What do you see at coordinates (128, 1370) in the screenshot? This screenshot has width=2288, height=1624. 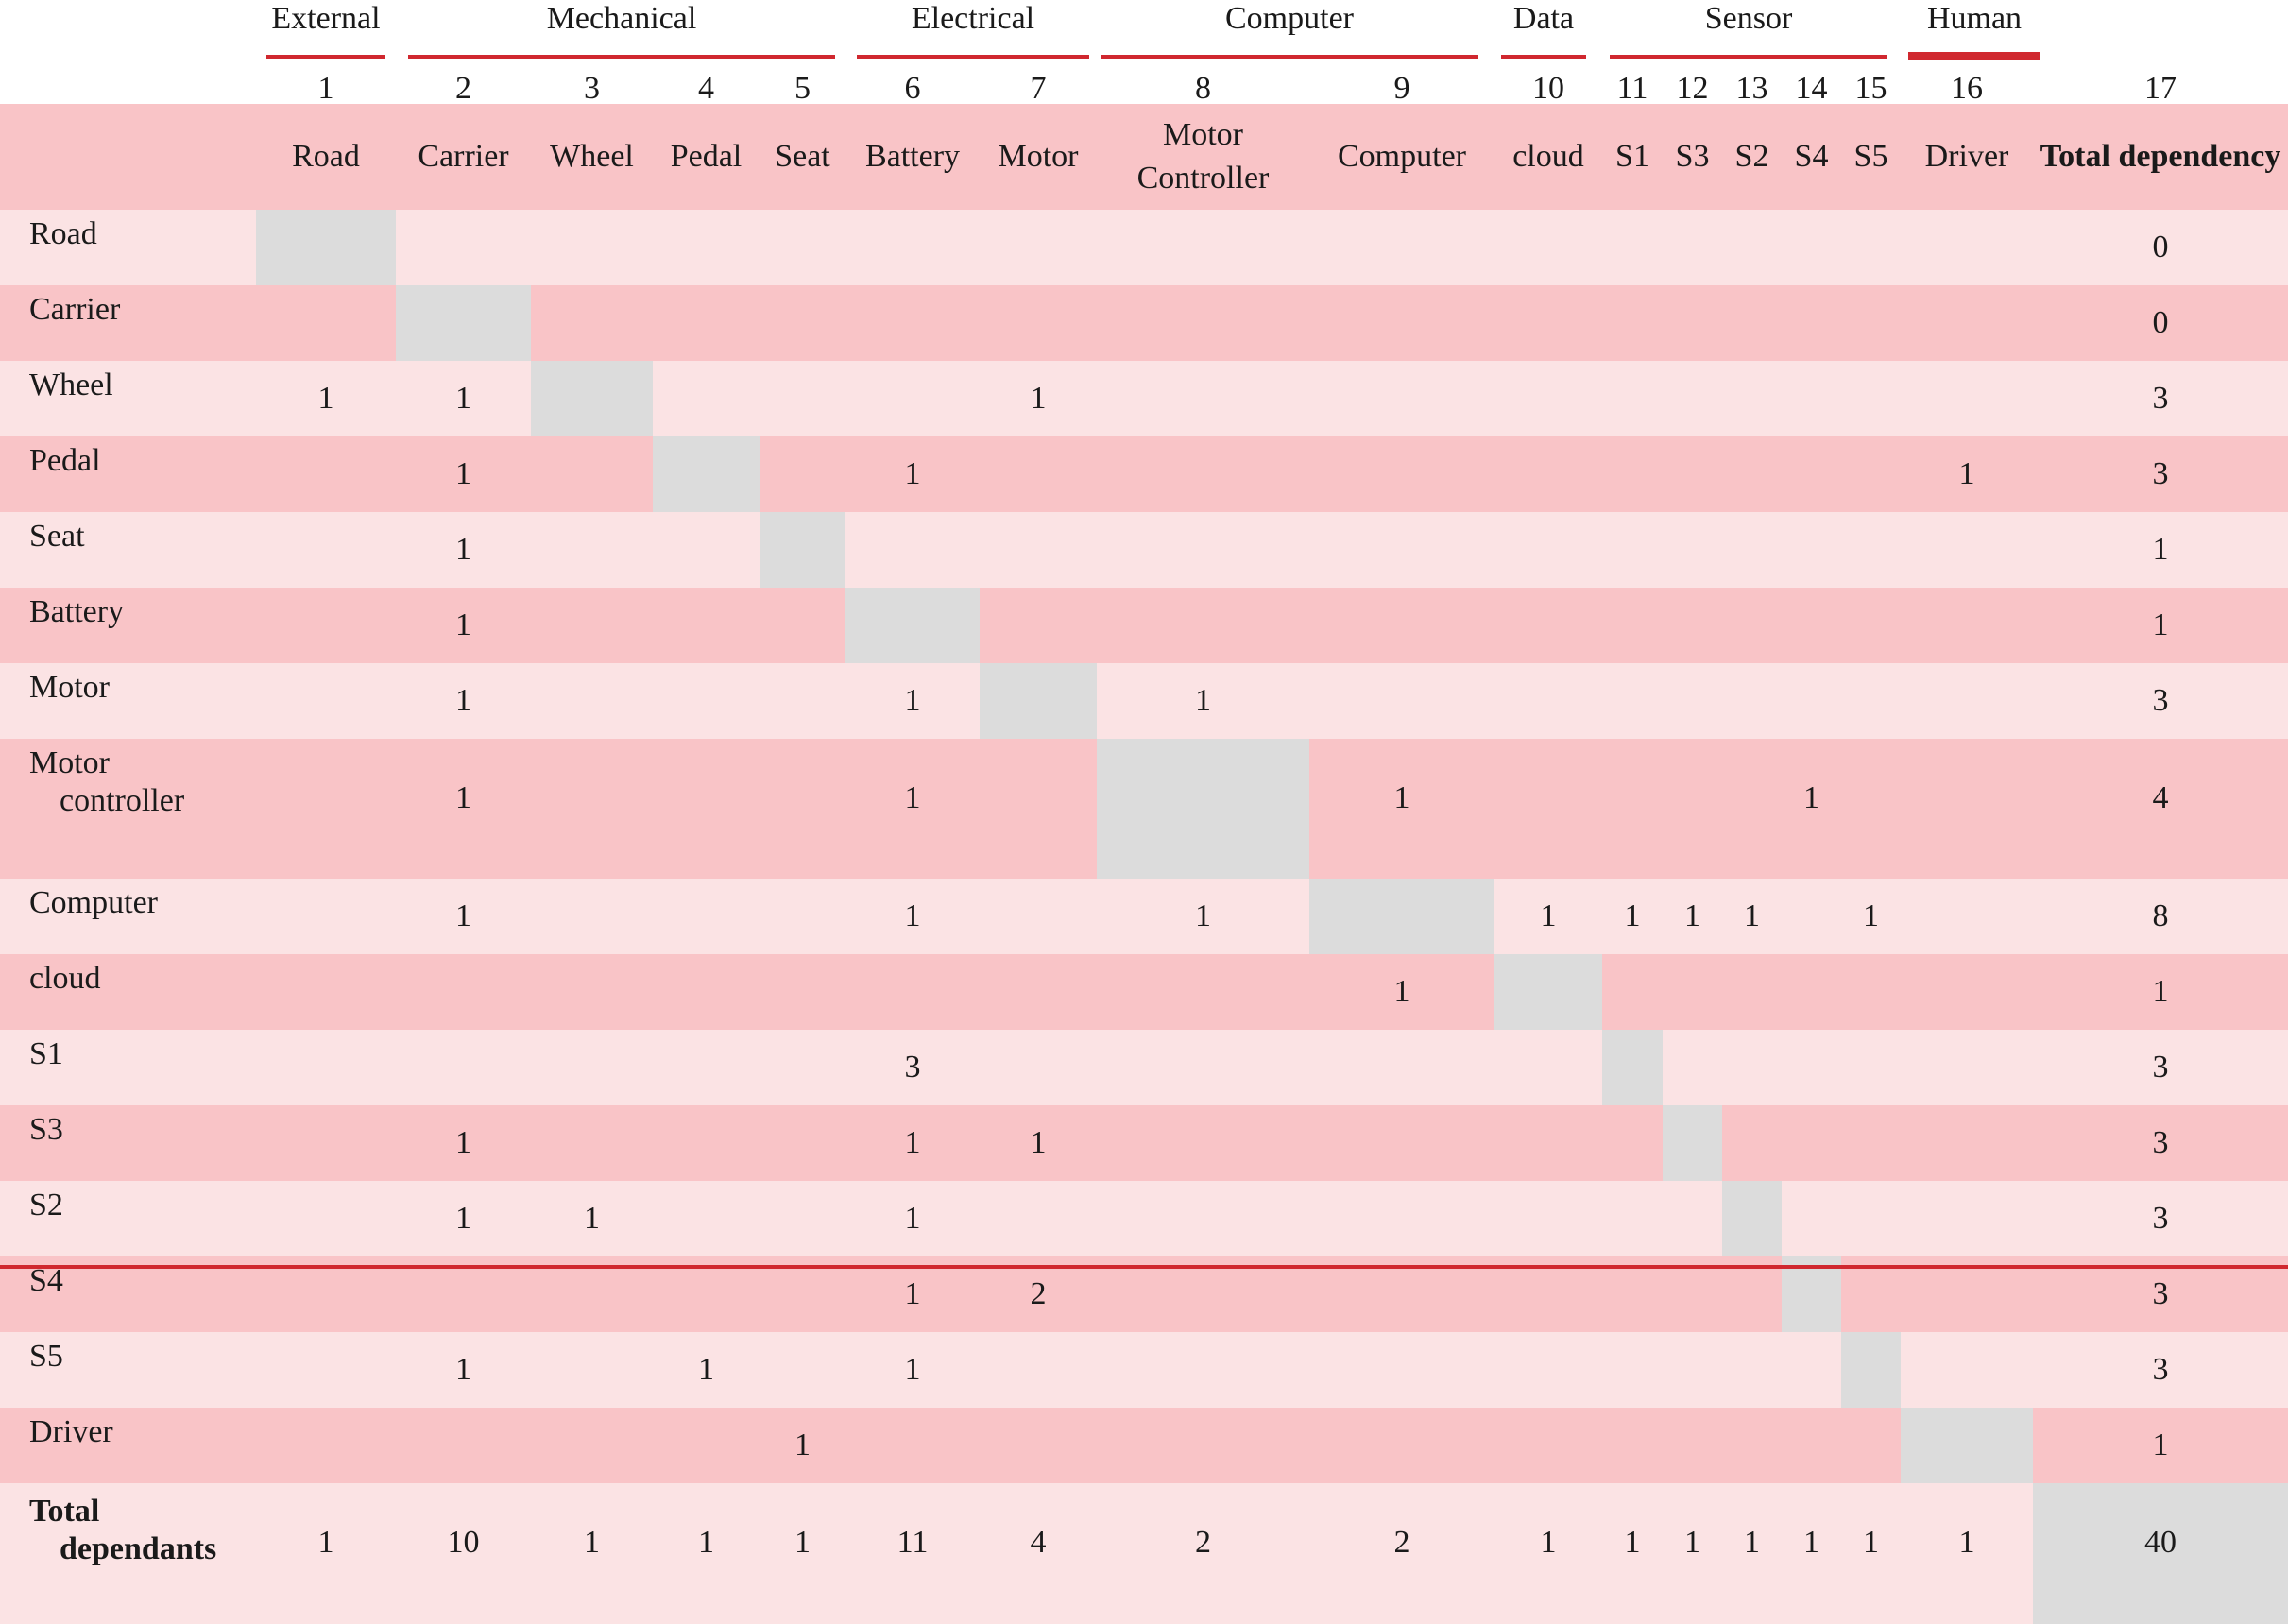 I see `row-label: S5` at bounding box center [128, 1370].